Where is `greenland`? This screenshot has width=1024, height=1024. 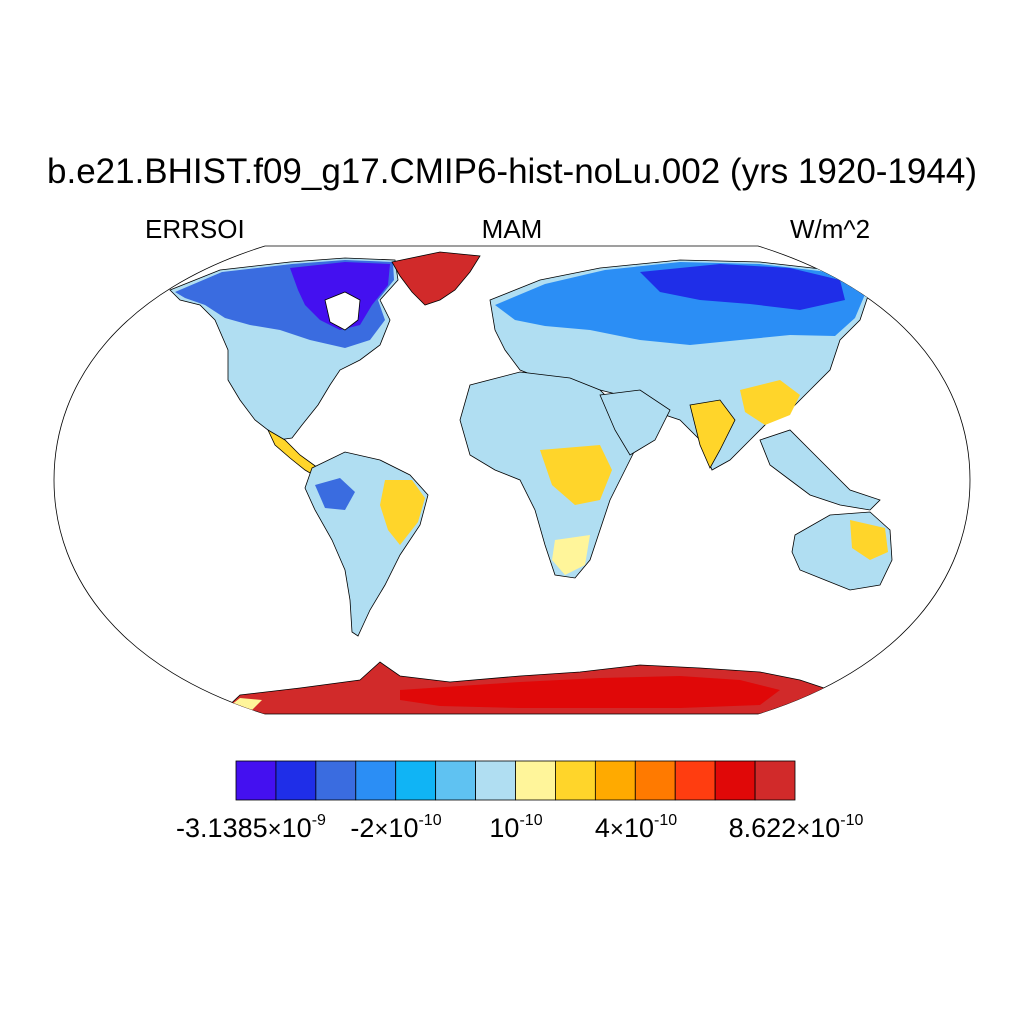
greenland is located at coordinates (436, 278).